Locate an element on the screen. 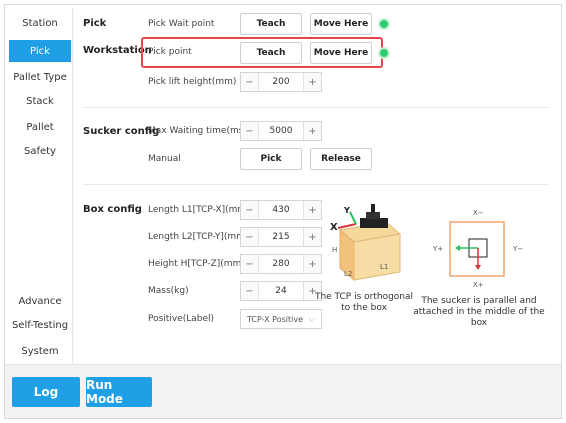  sidebar-item-pick: Pick is located at coordinates (40, 51).